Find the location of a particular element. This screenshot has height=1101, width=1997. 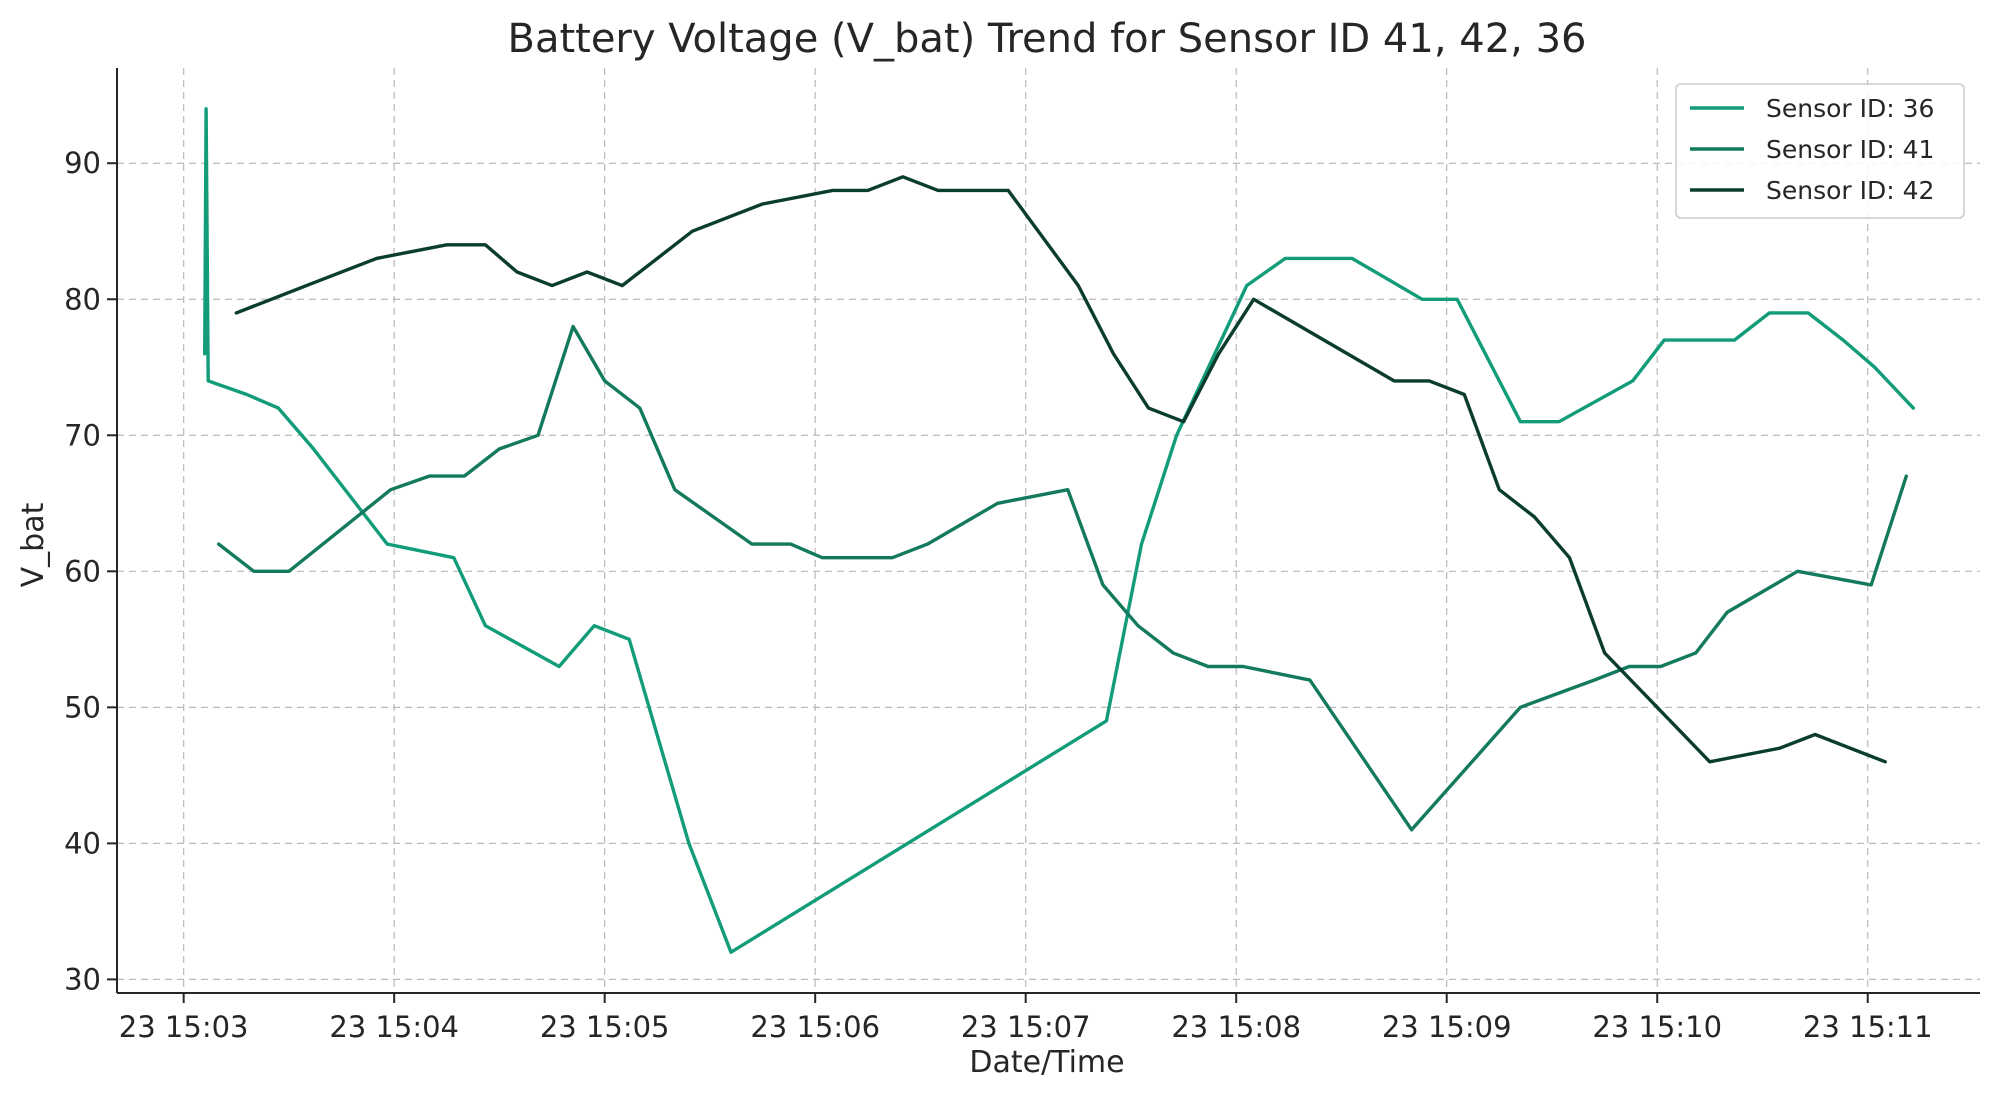

x-tick-label: 23 15:10 is located at coordinates (1657, 1027).